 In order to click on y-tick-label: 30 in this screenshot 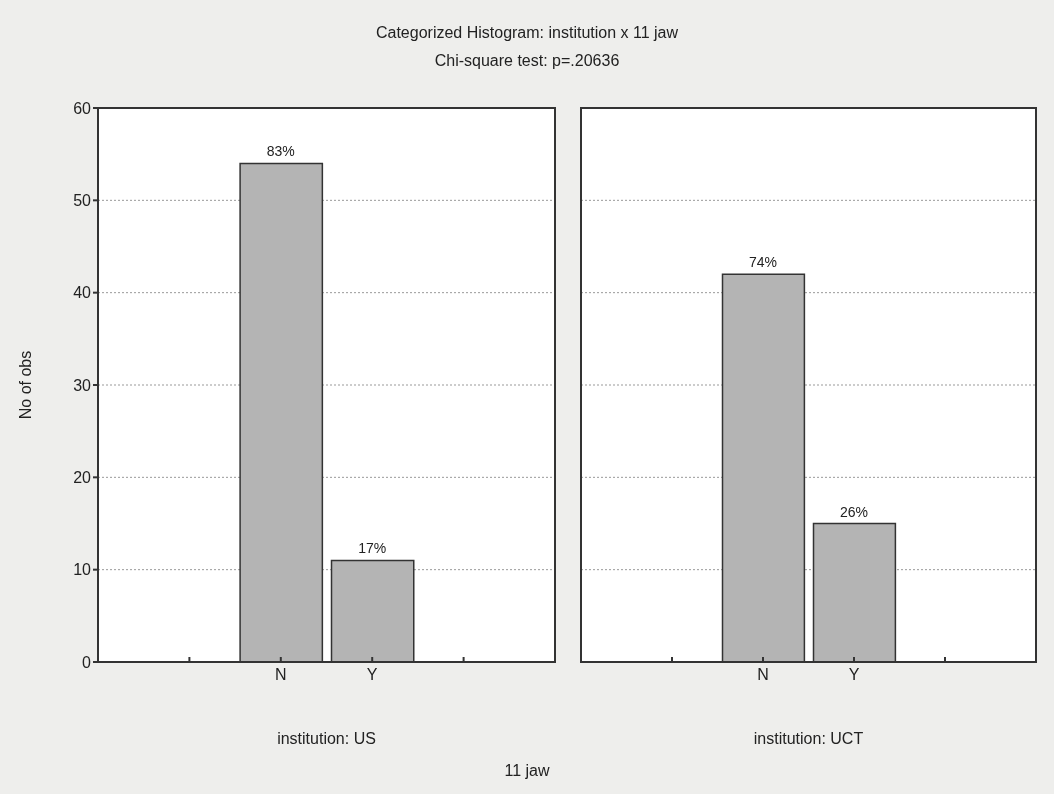, I will do `click(82, 385)`.